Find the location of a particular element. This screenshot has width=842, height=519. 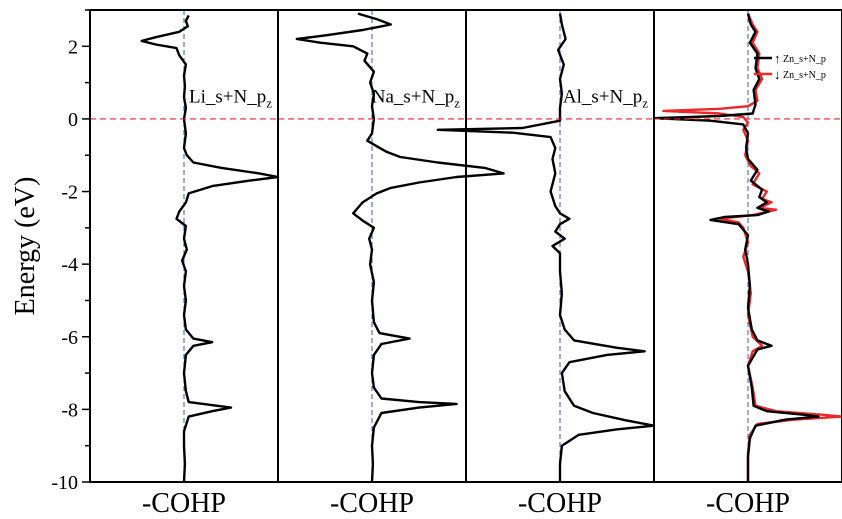

panel-label-main: Li_s+N_p is located at coordinates (227, 97).